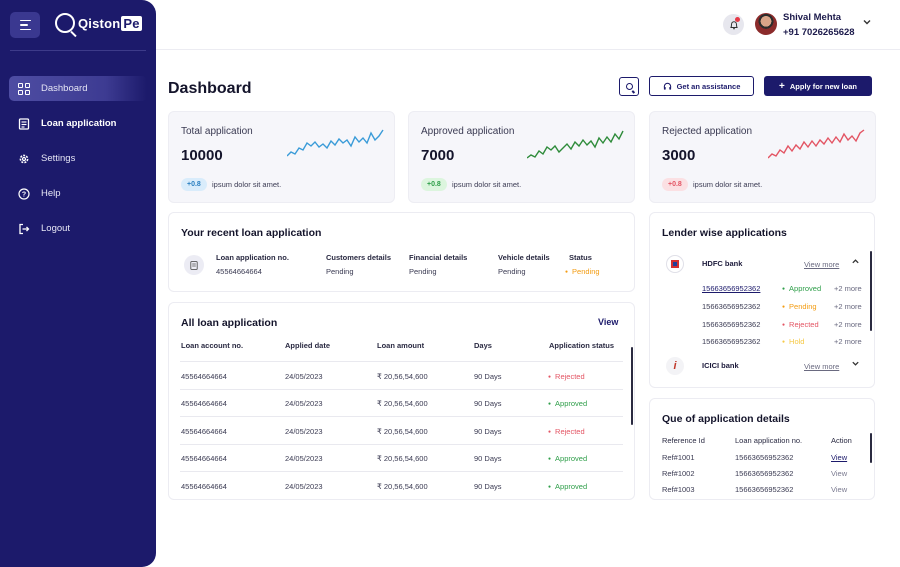  I want to click on sidebar-item-label: Dashboard, so click(64, 88).